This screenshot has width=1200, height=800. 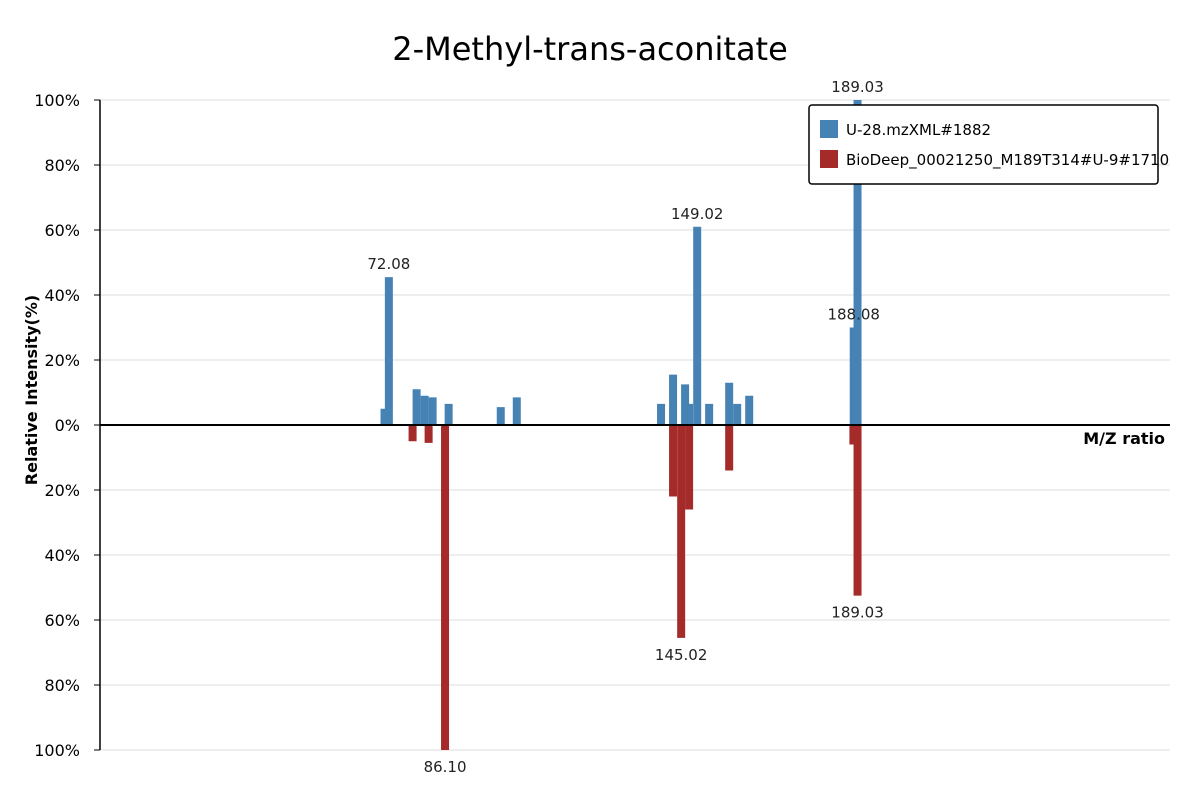 I want to click on legend-label-top: U-28.mzXML#1882, so click(x=918, y=130).